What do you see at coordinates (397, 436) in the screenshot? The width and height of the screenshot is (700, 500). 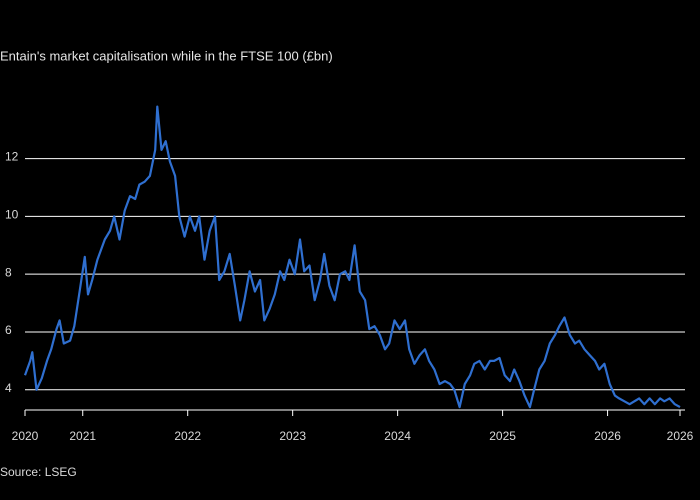 I see `x-tick-label: 2024` at bounding box center [397, 436].